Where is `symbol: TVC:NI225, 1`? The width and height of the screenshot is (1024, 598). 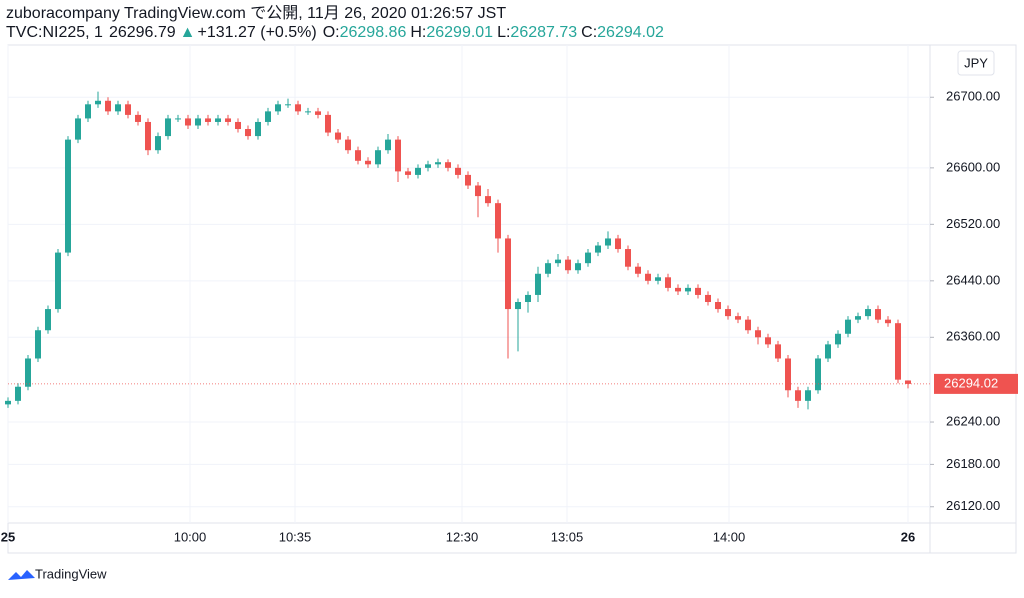
symbol: TVC:NI225, 1 is located at coordinates (54, 32).